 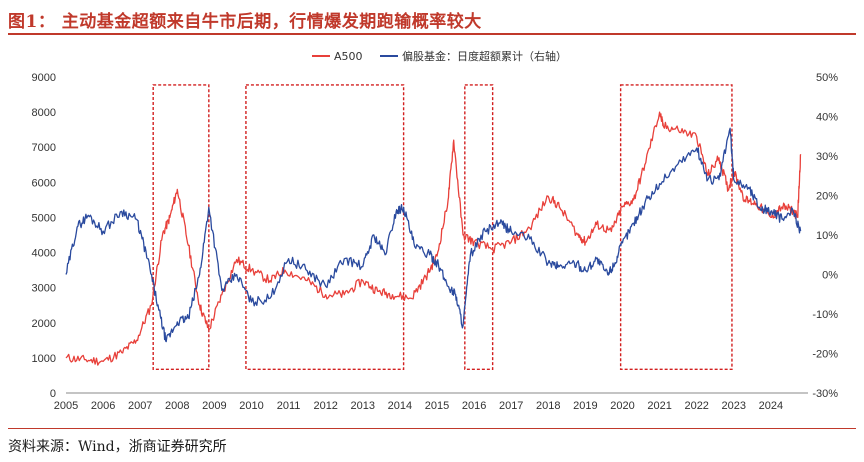 I want to click on x-tick: 2014, so click(x=400, y=406).